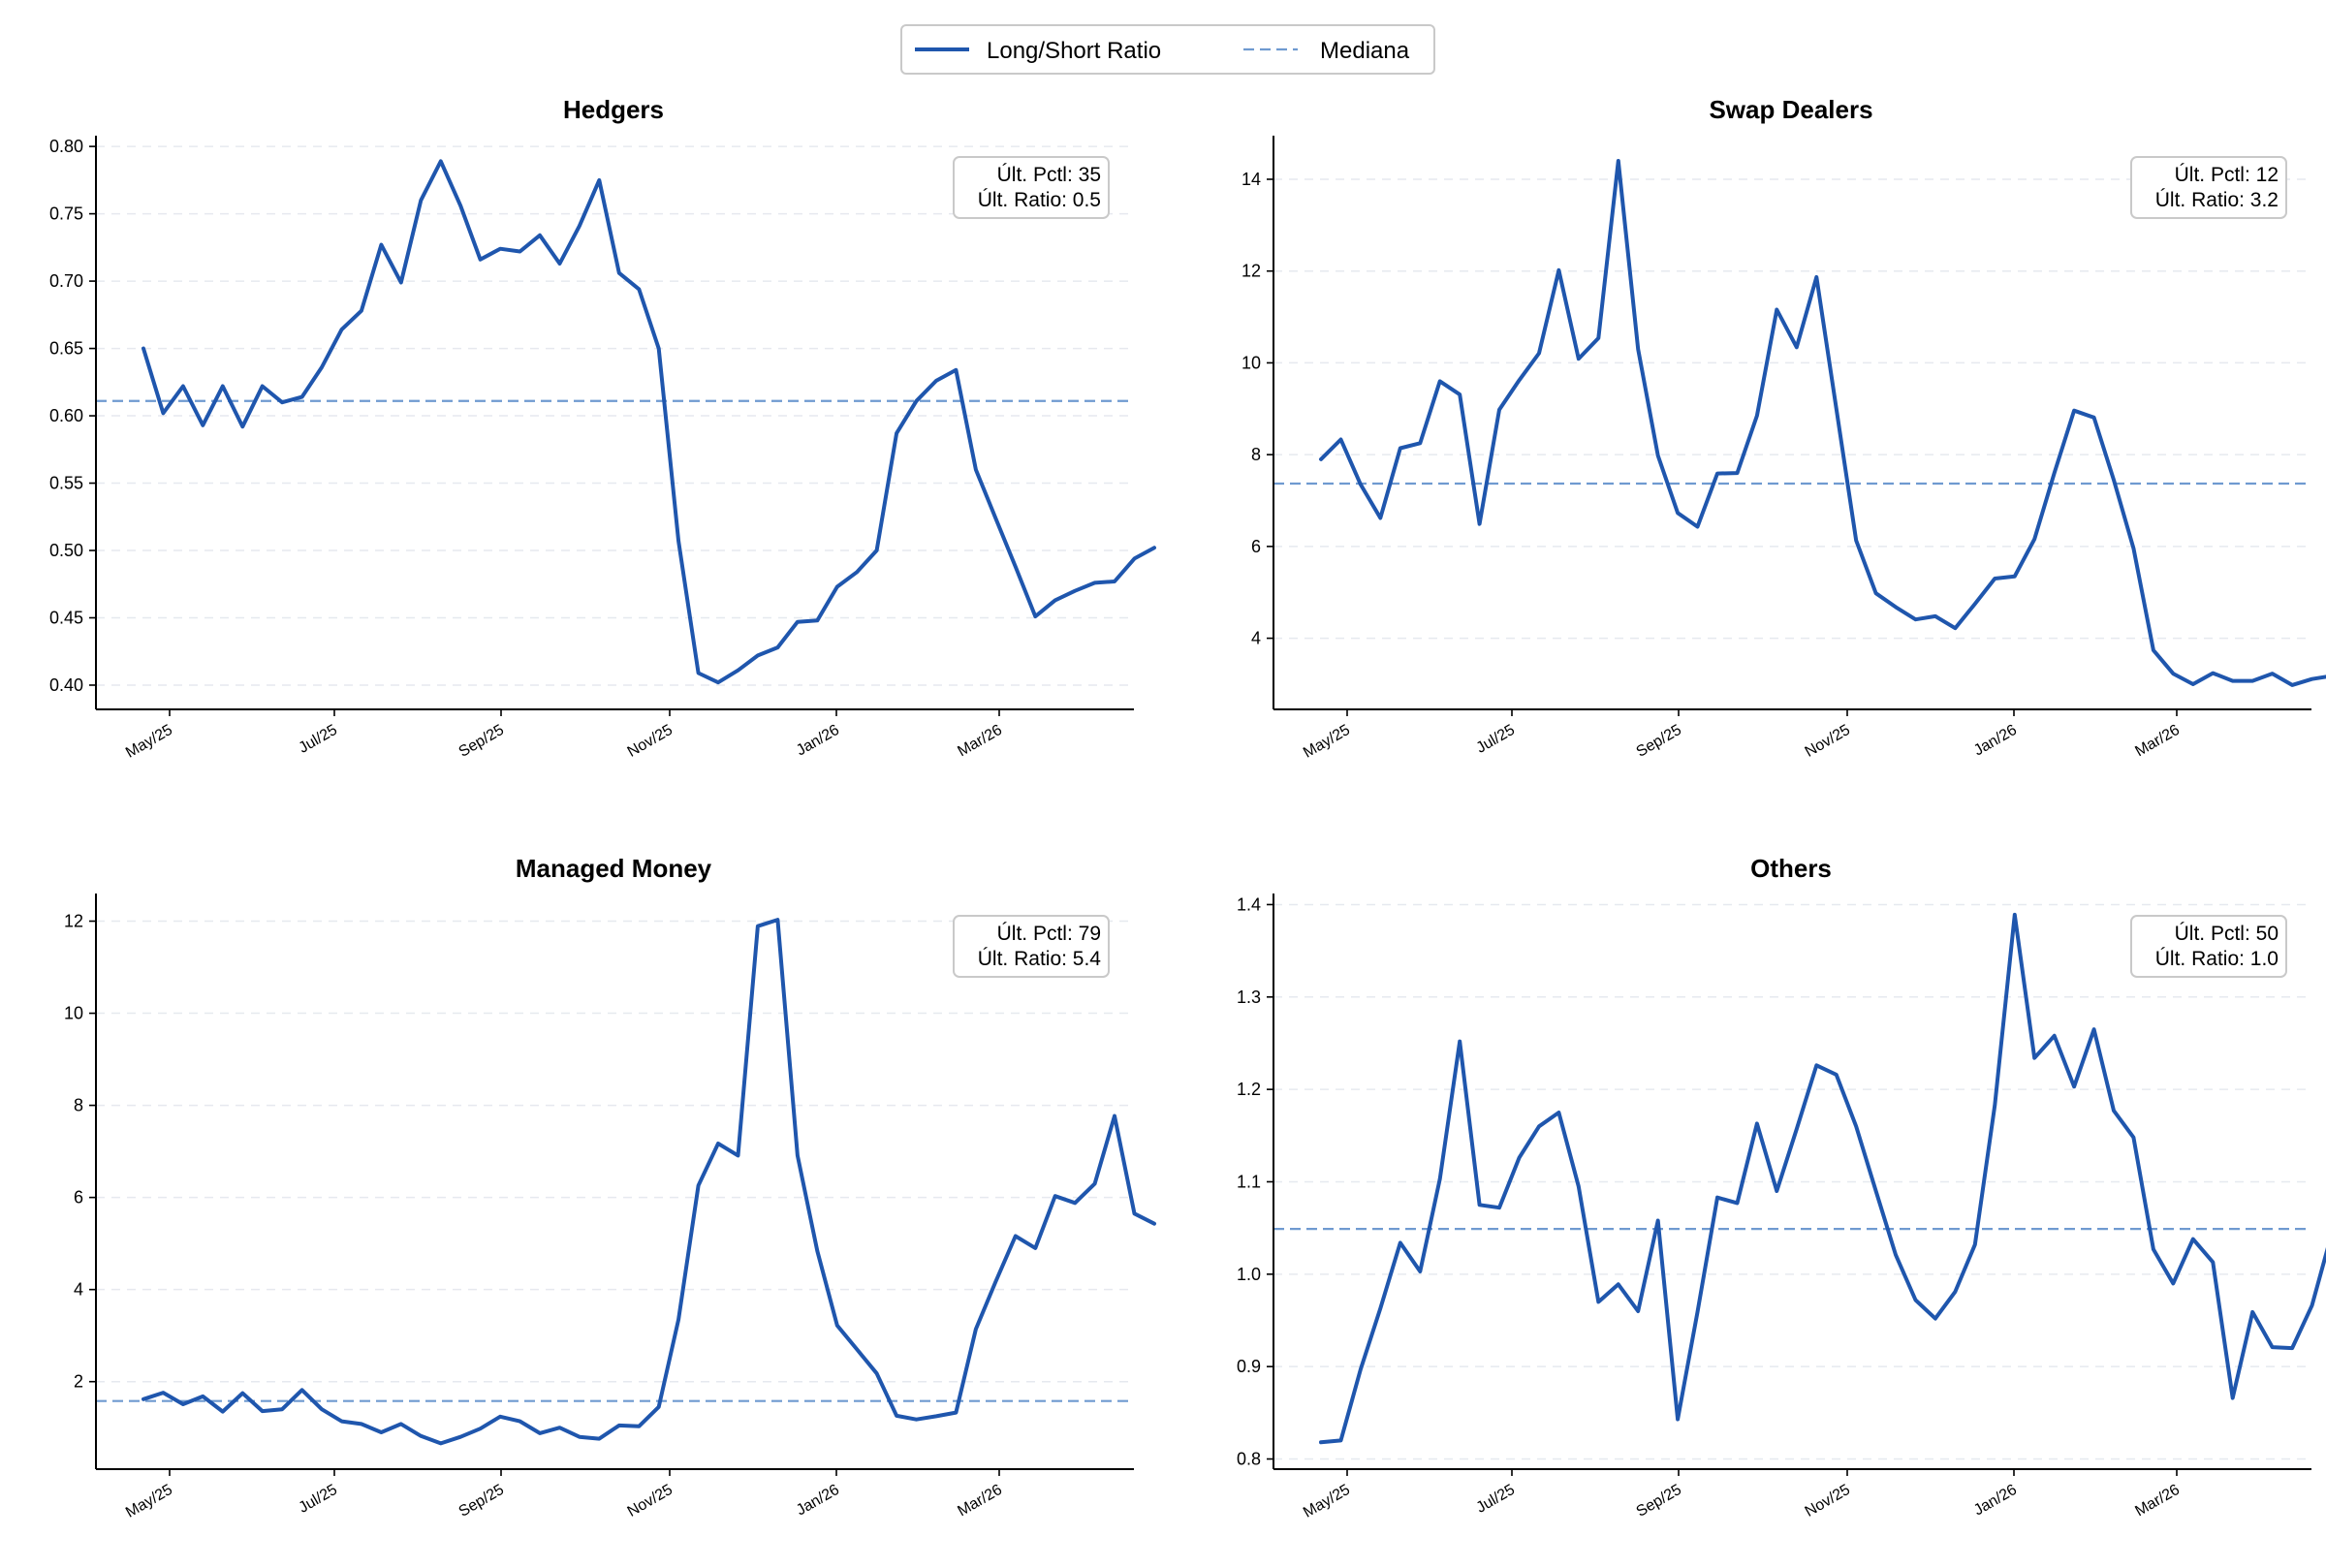 The height and width of the screenshot is (1568, 2326). I want to click on y-tick-label: 0.45, so click(66, 618).